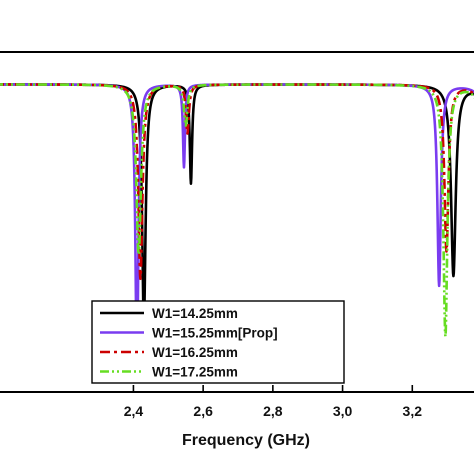  I want to click on legend-label: W1=17.25mm, so click(195, 372).